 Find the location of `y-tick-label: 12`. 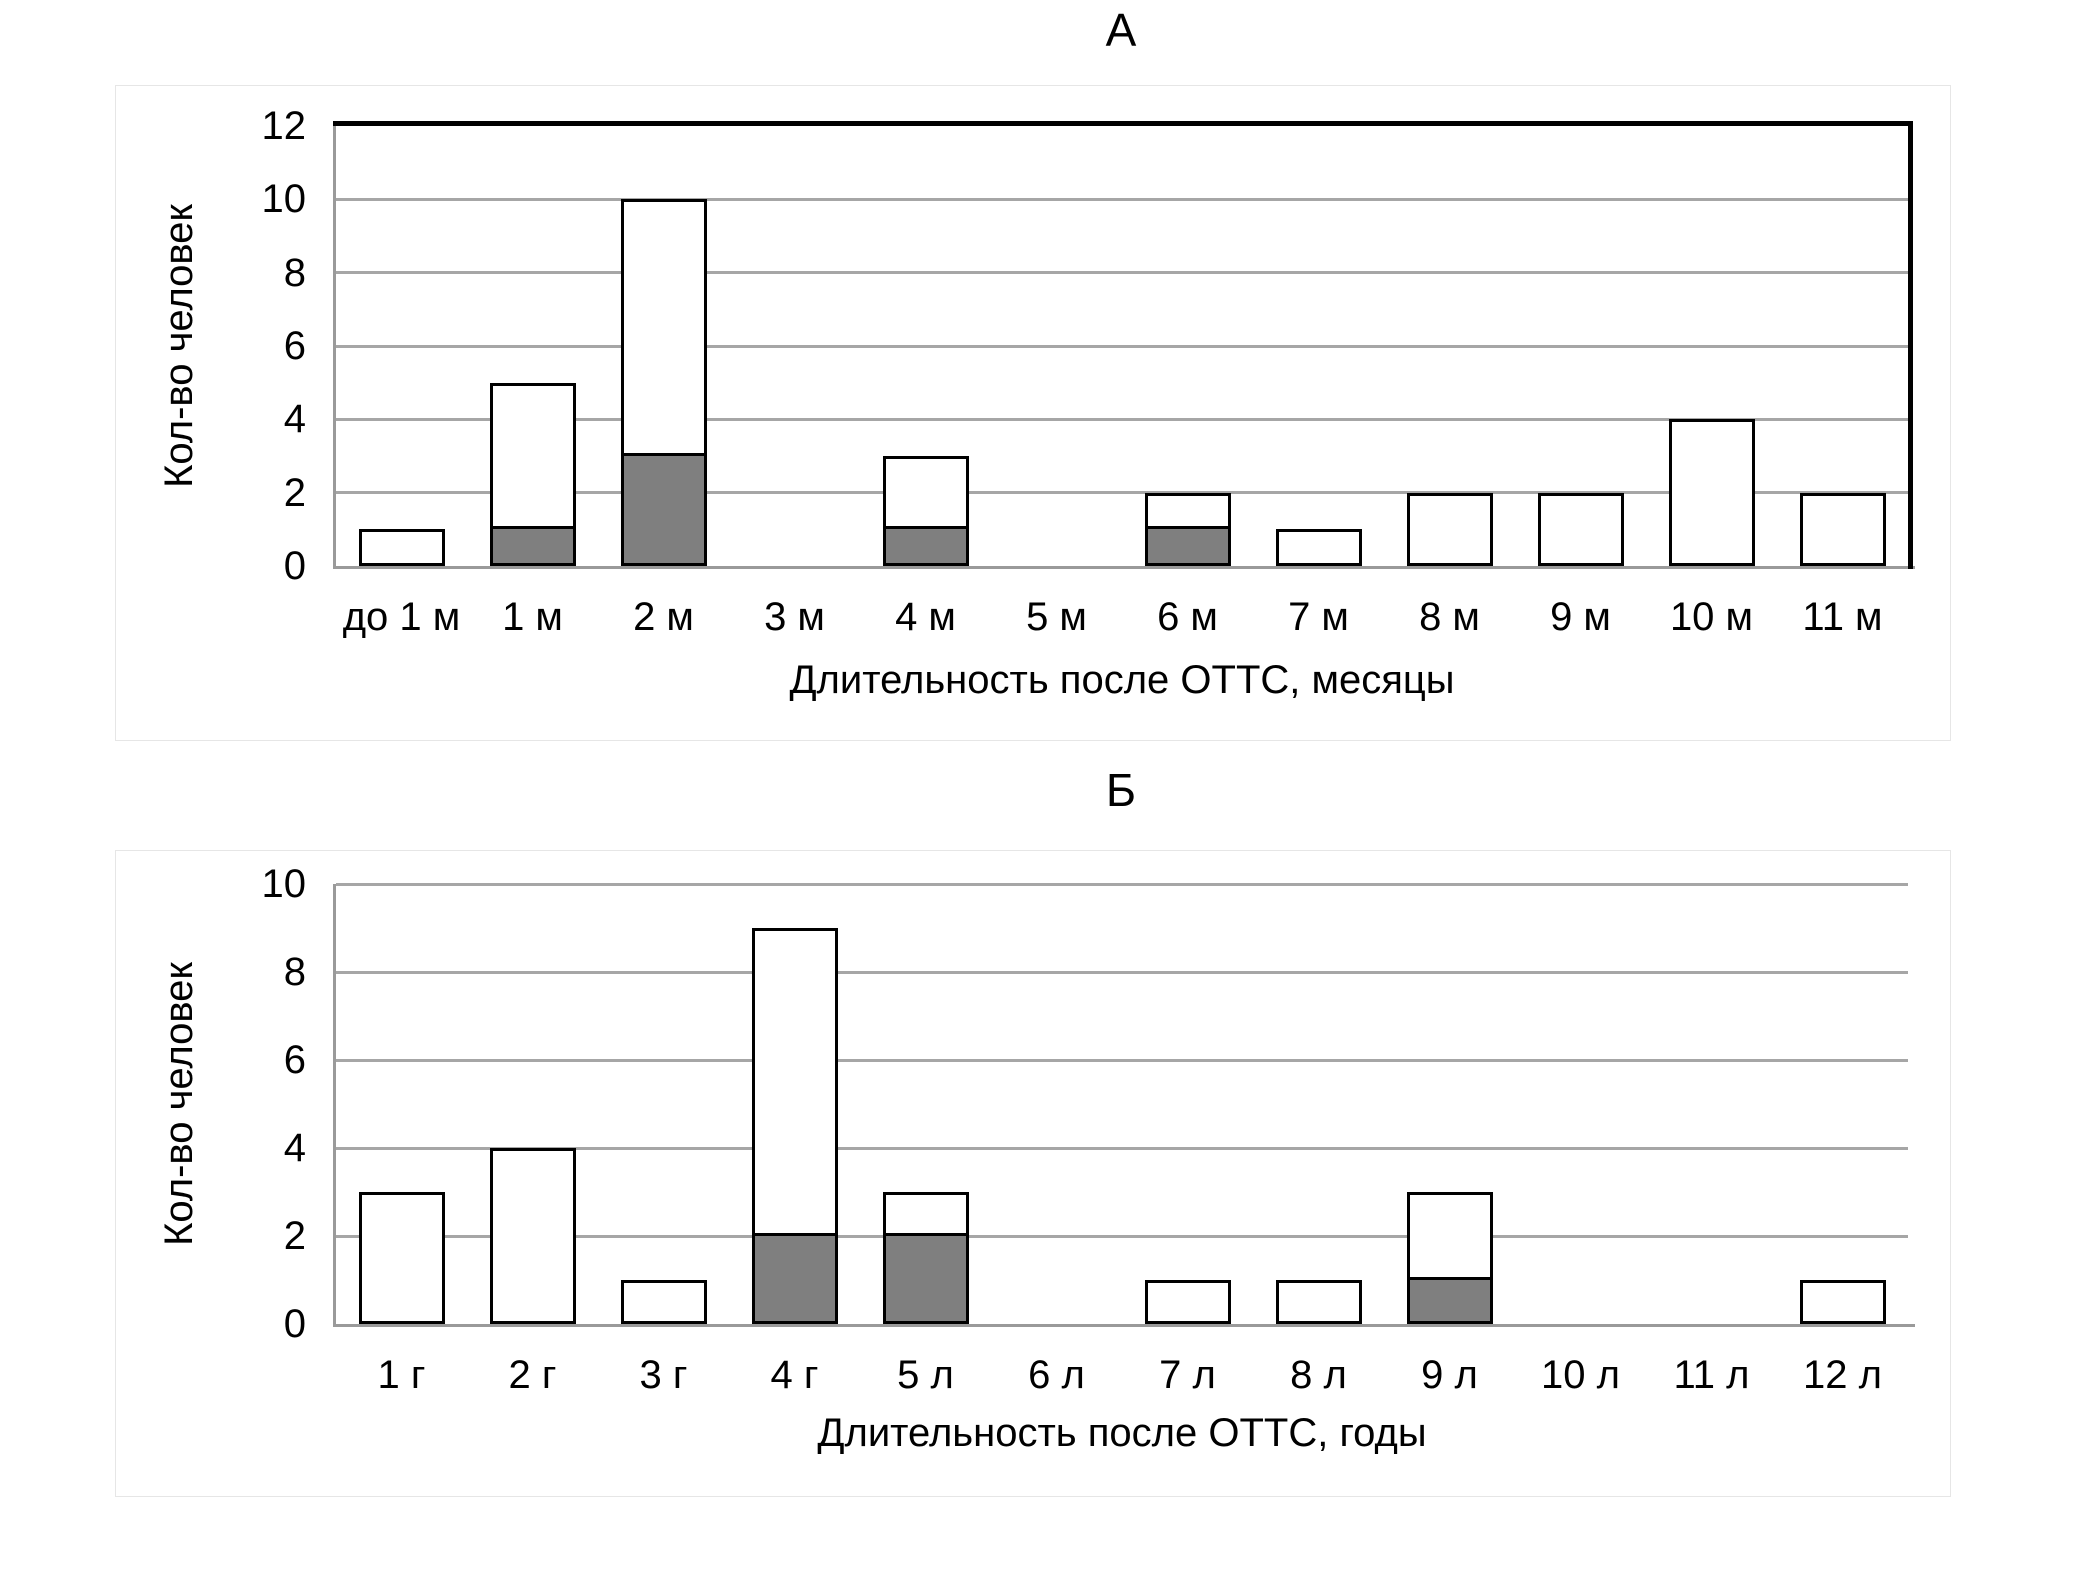

y-tick-label: 12 is located at coordinates (284, 126).